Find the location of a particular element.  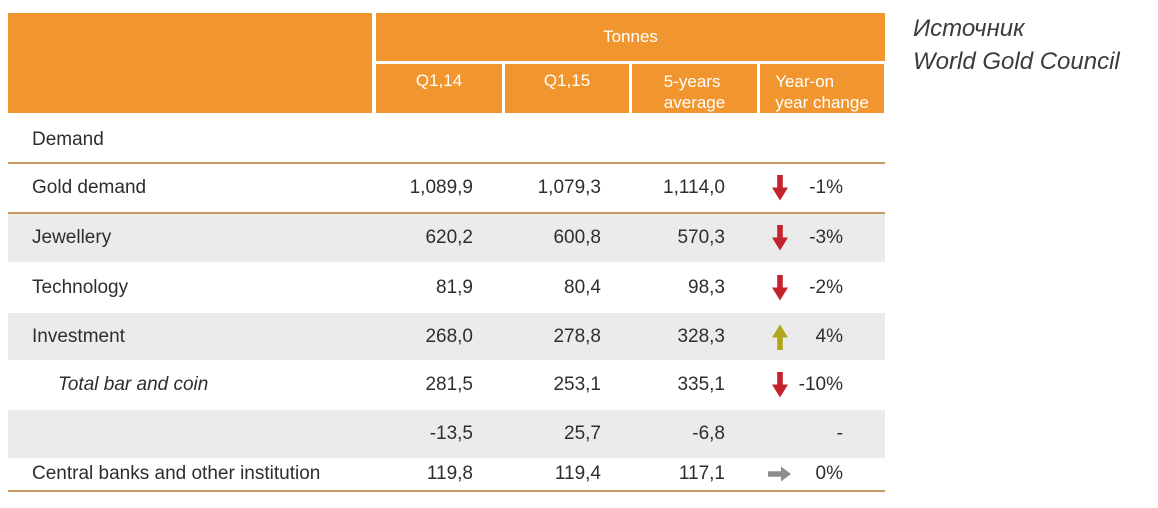

value-yoy-change: -2% is located at coordinates (821, 287).